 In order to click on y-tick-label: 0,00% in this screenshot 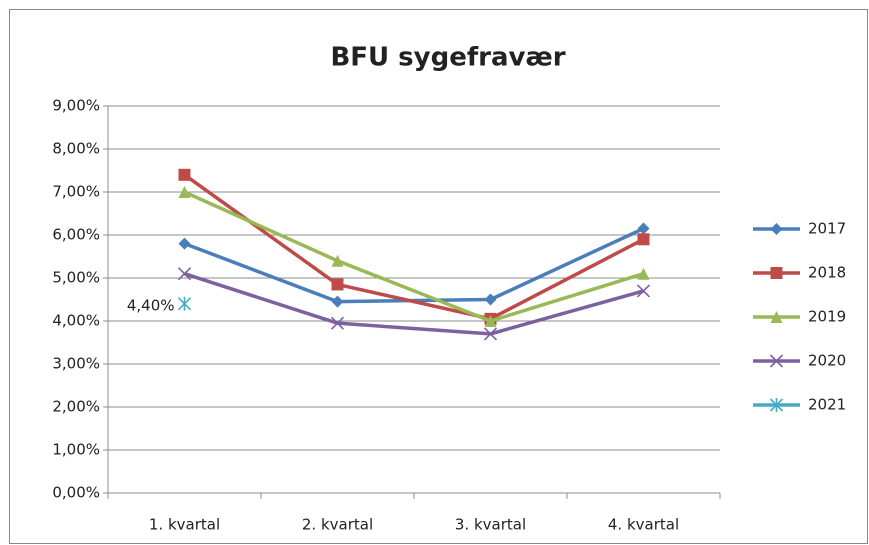, I will do `click(76, 493)`.